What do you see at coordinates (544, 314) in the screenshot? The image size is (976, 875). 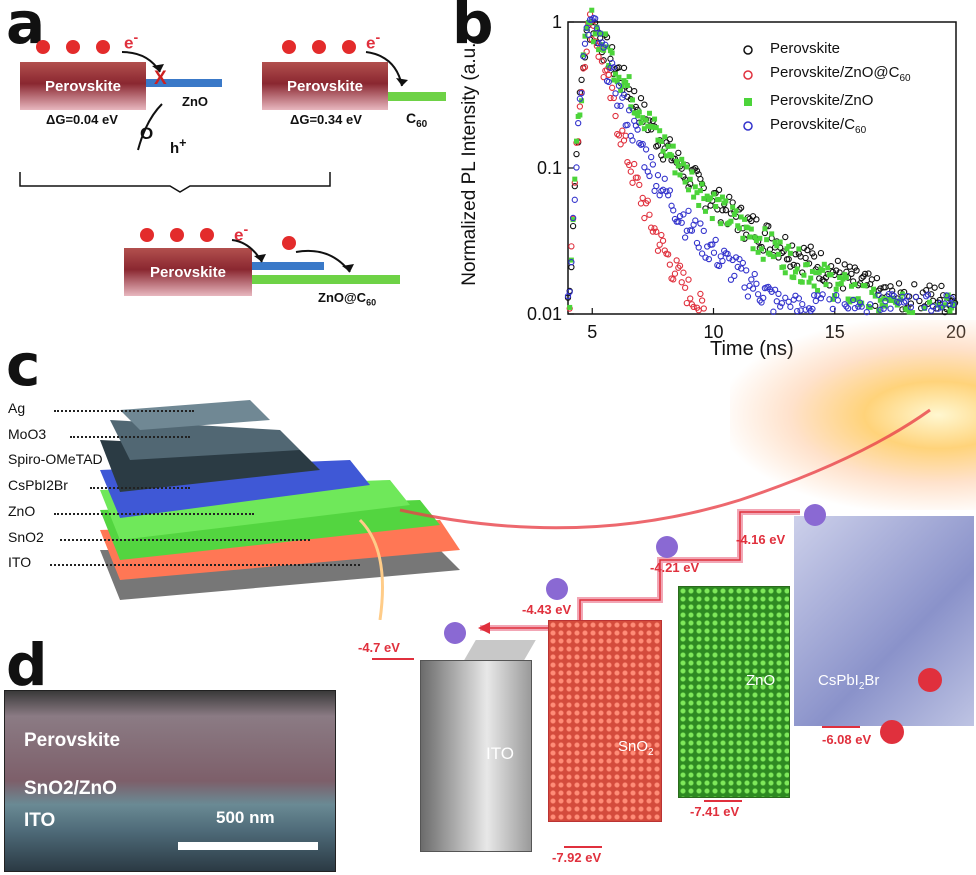 I see `y-tick-label: 0.01` at bounding box center [544, 314].